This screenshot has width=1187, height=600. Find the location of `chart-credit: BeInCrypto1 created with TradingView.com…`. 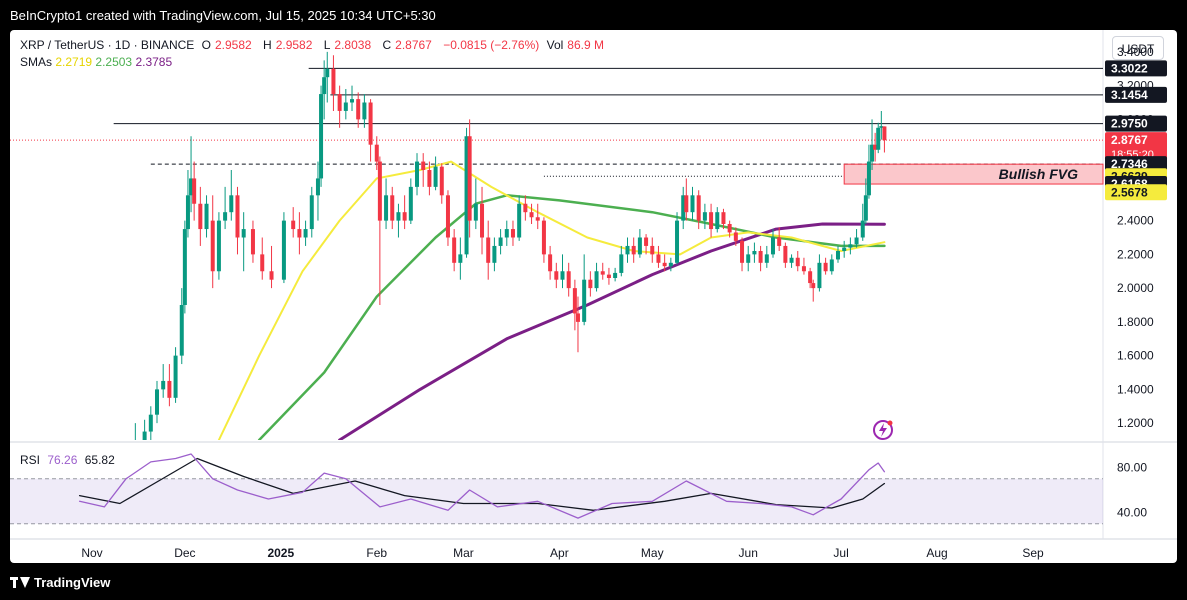

chart-credit: BeInCrypto1 created with TradingView.com… is located at coordinates (223, 15).